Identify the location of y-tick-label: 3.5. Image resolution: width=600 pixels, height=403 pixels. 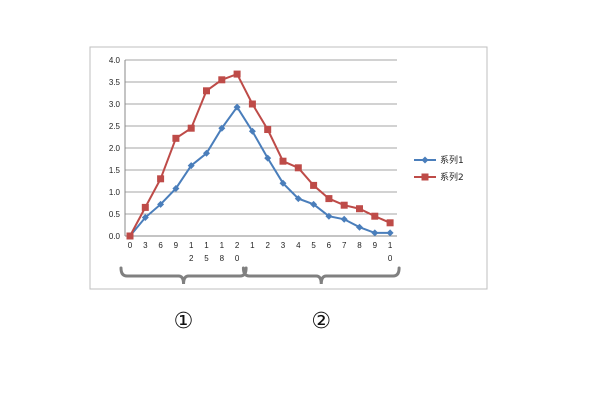
(115, 82).